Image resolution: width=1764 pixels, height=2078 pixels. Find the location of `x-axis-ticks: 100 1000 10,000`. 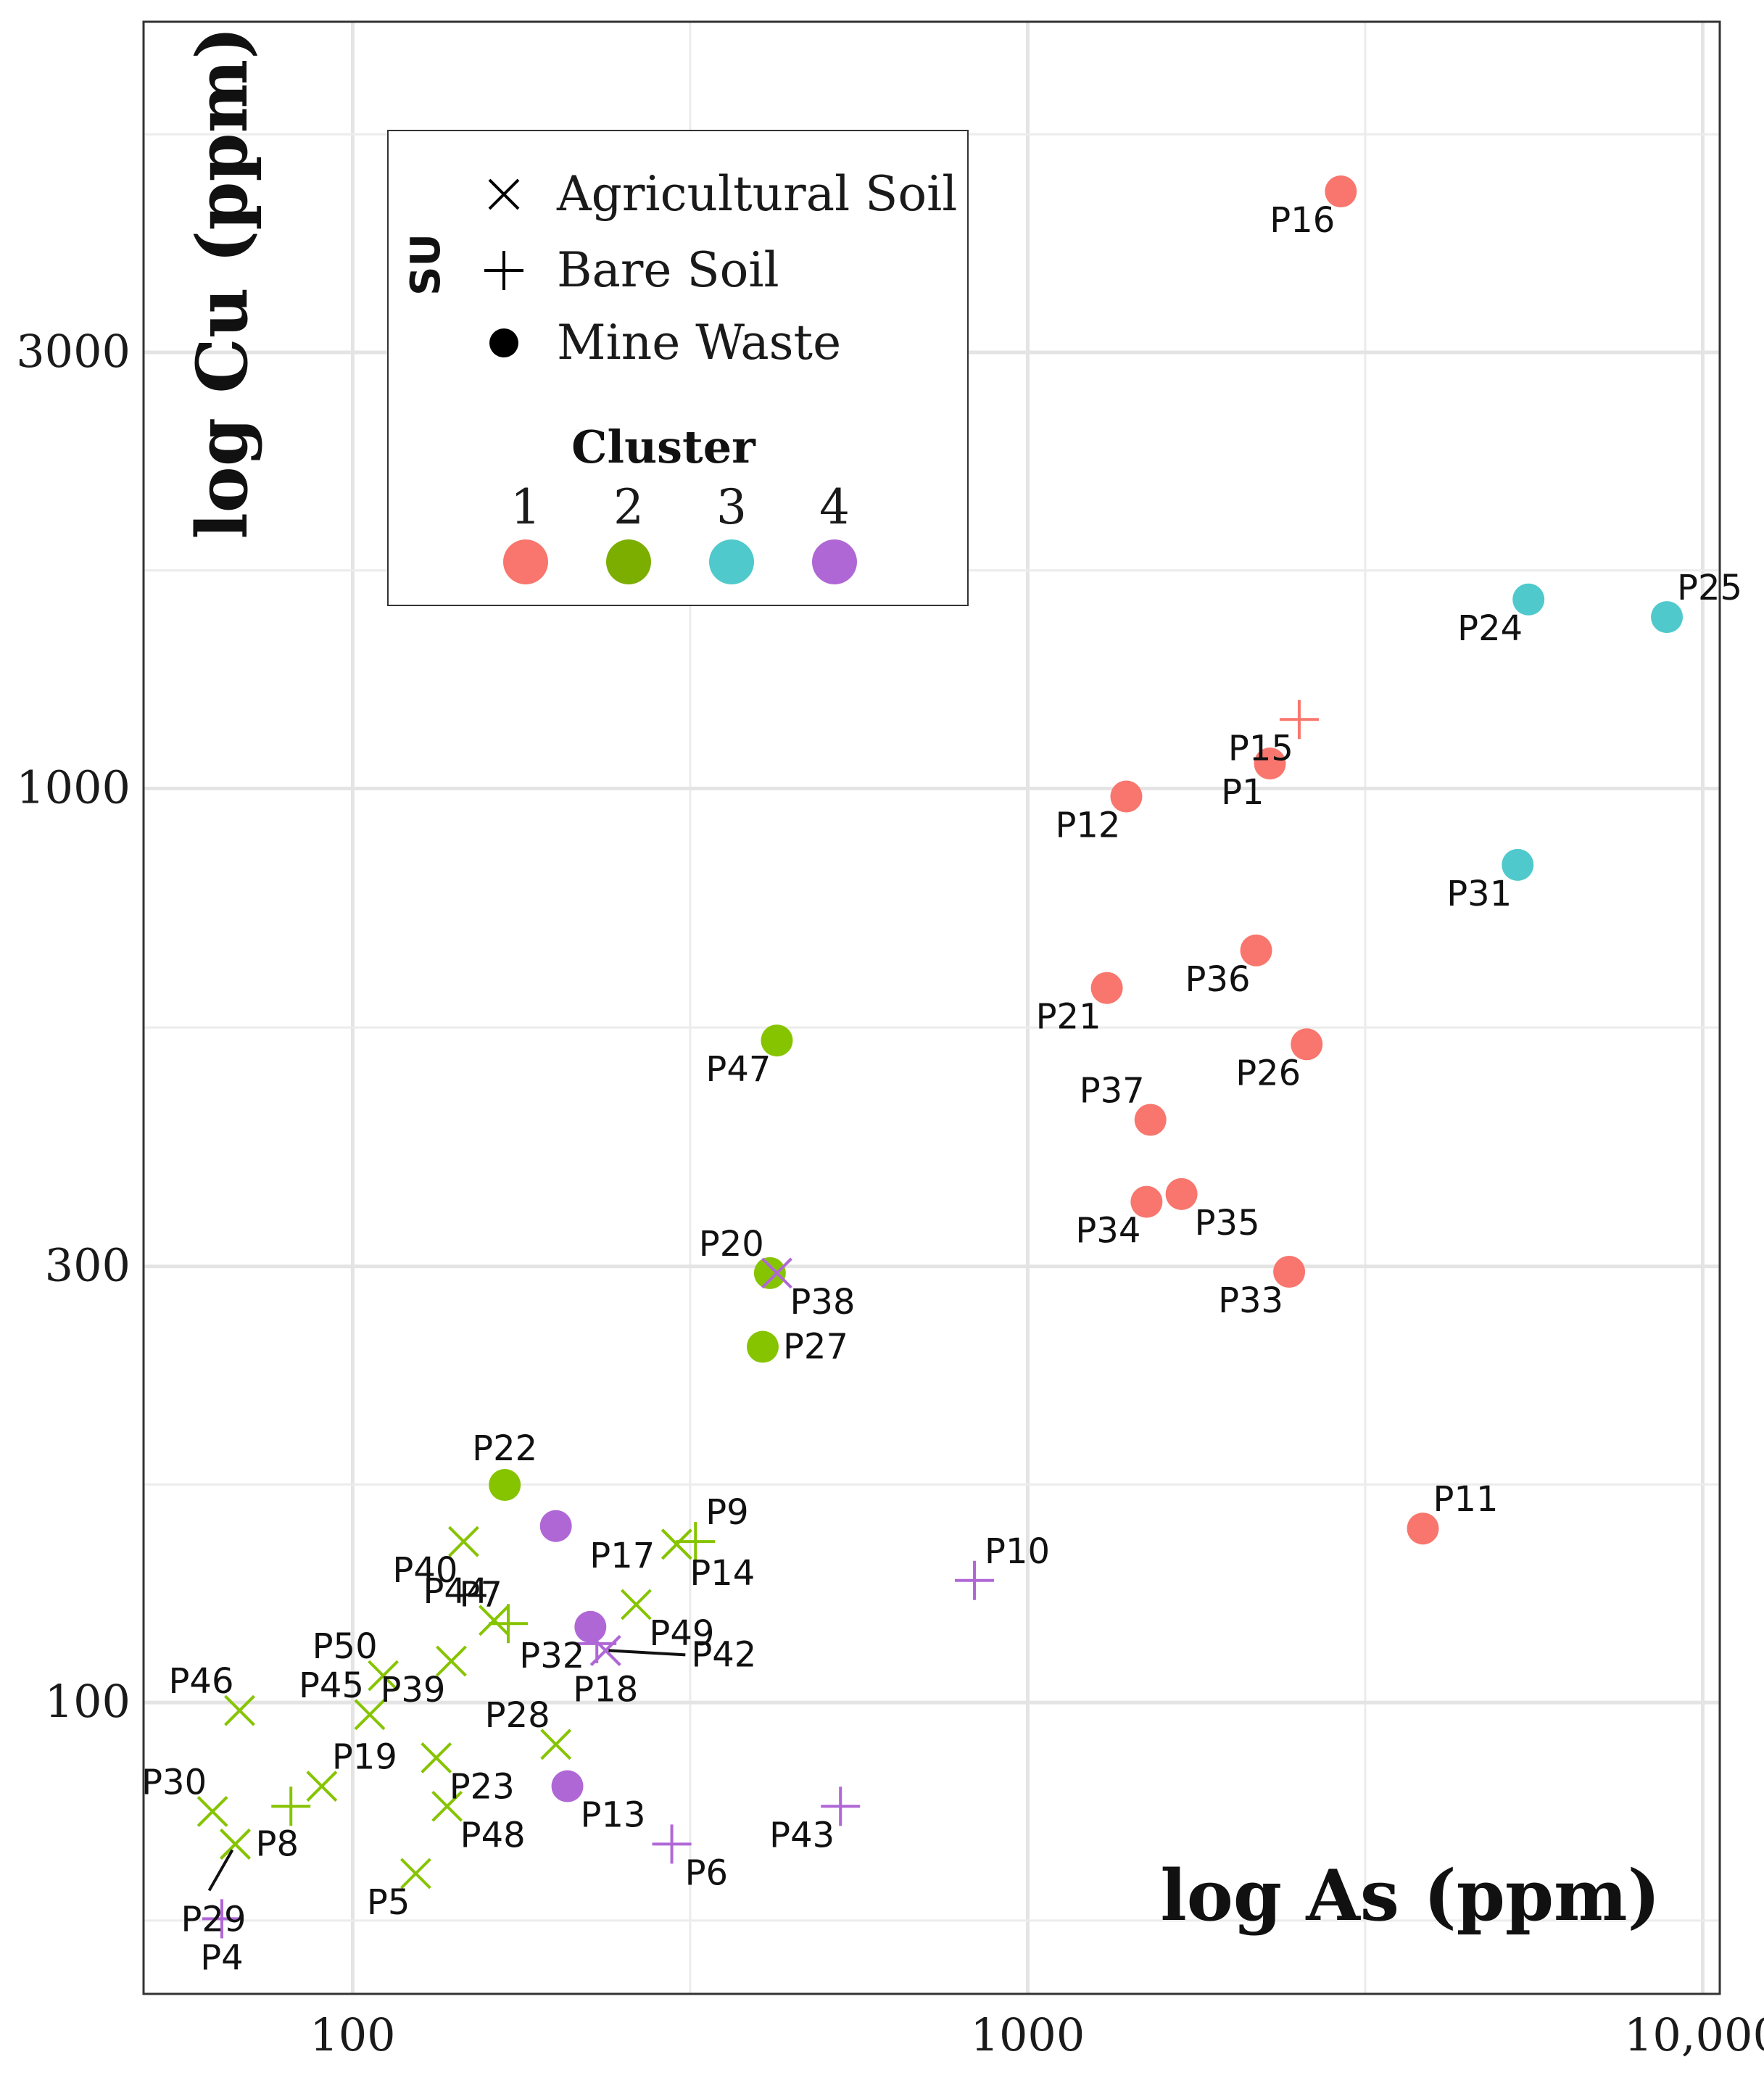

x-axis-ticks: 100 1000 10,000 is located at coordinates (1037, 2034).